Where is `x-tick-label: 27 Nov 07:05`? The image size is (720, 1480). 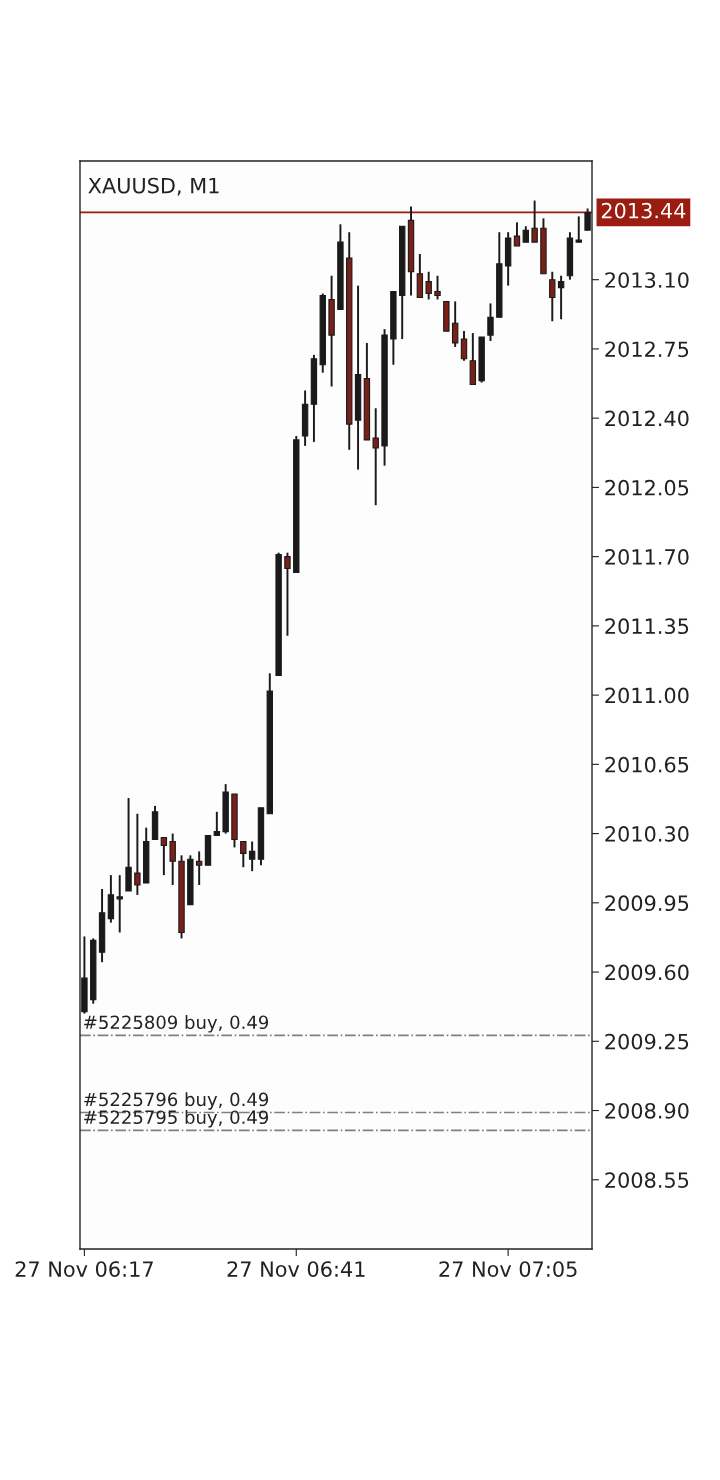 x-tick-label: 27 Nov 07:05 is located at coordinates (508, 1269).